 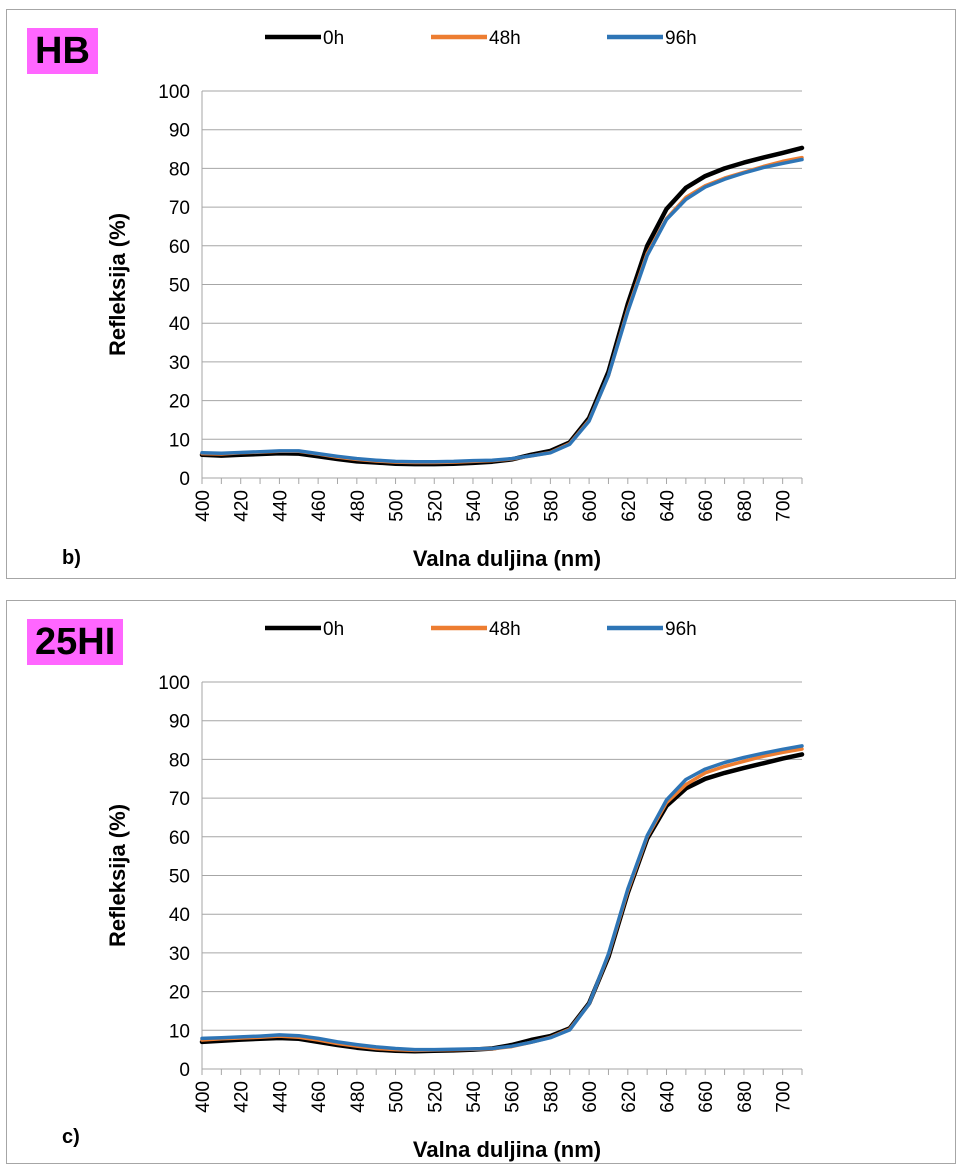 I want to click on panel-letter: c), so click(x=71, y=1137).